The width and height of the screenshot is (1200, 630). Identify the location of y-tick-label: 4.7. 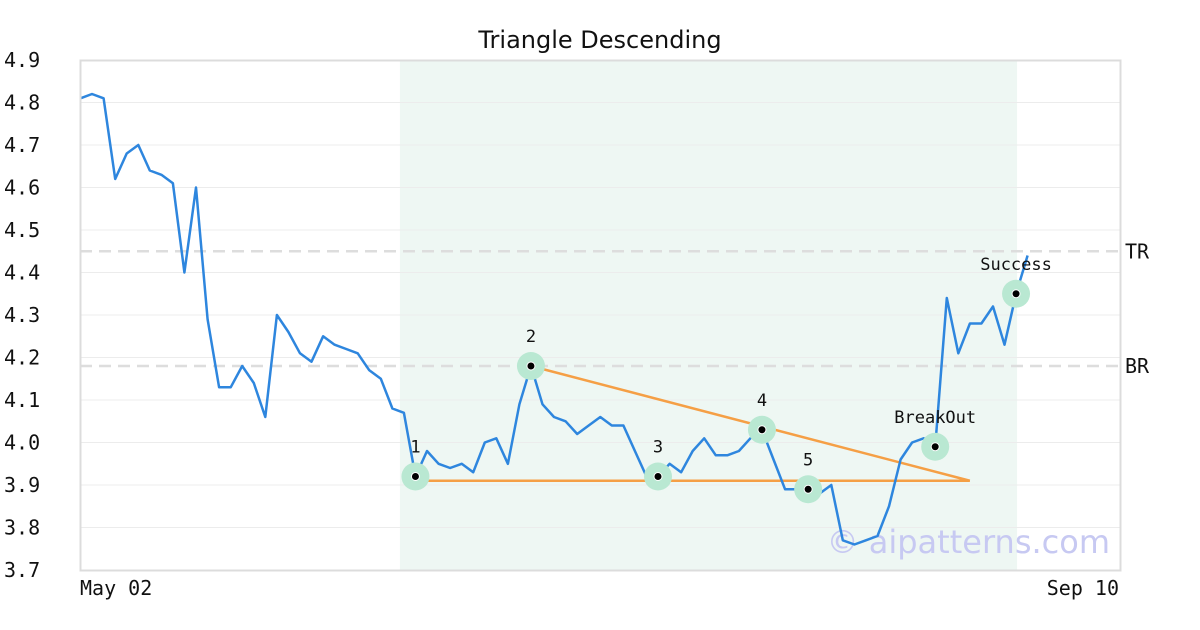
(22, 145).